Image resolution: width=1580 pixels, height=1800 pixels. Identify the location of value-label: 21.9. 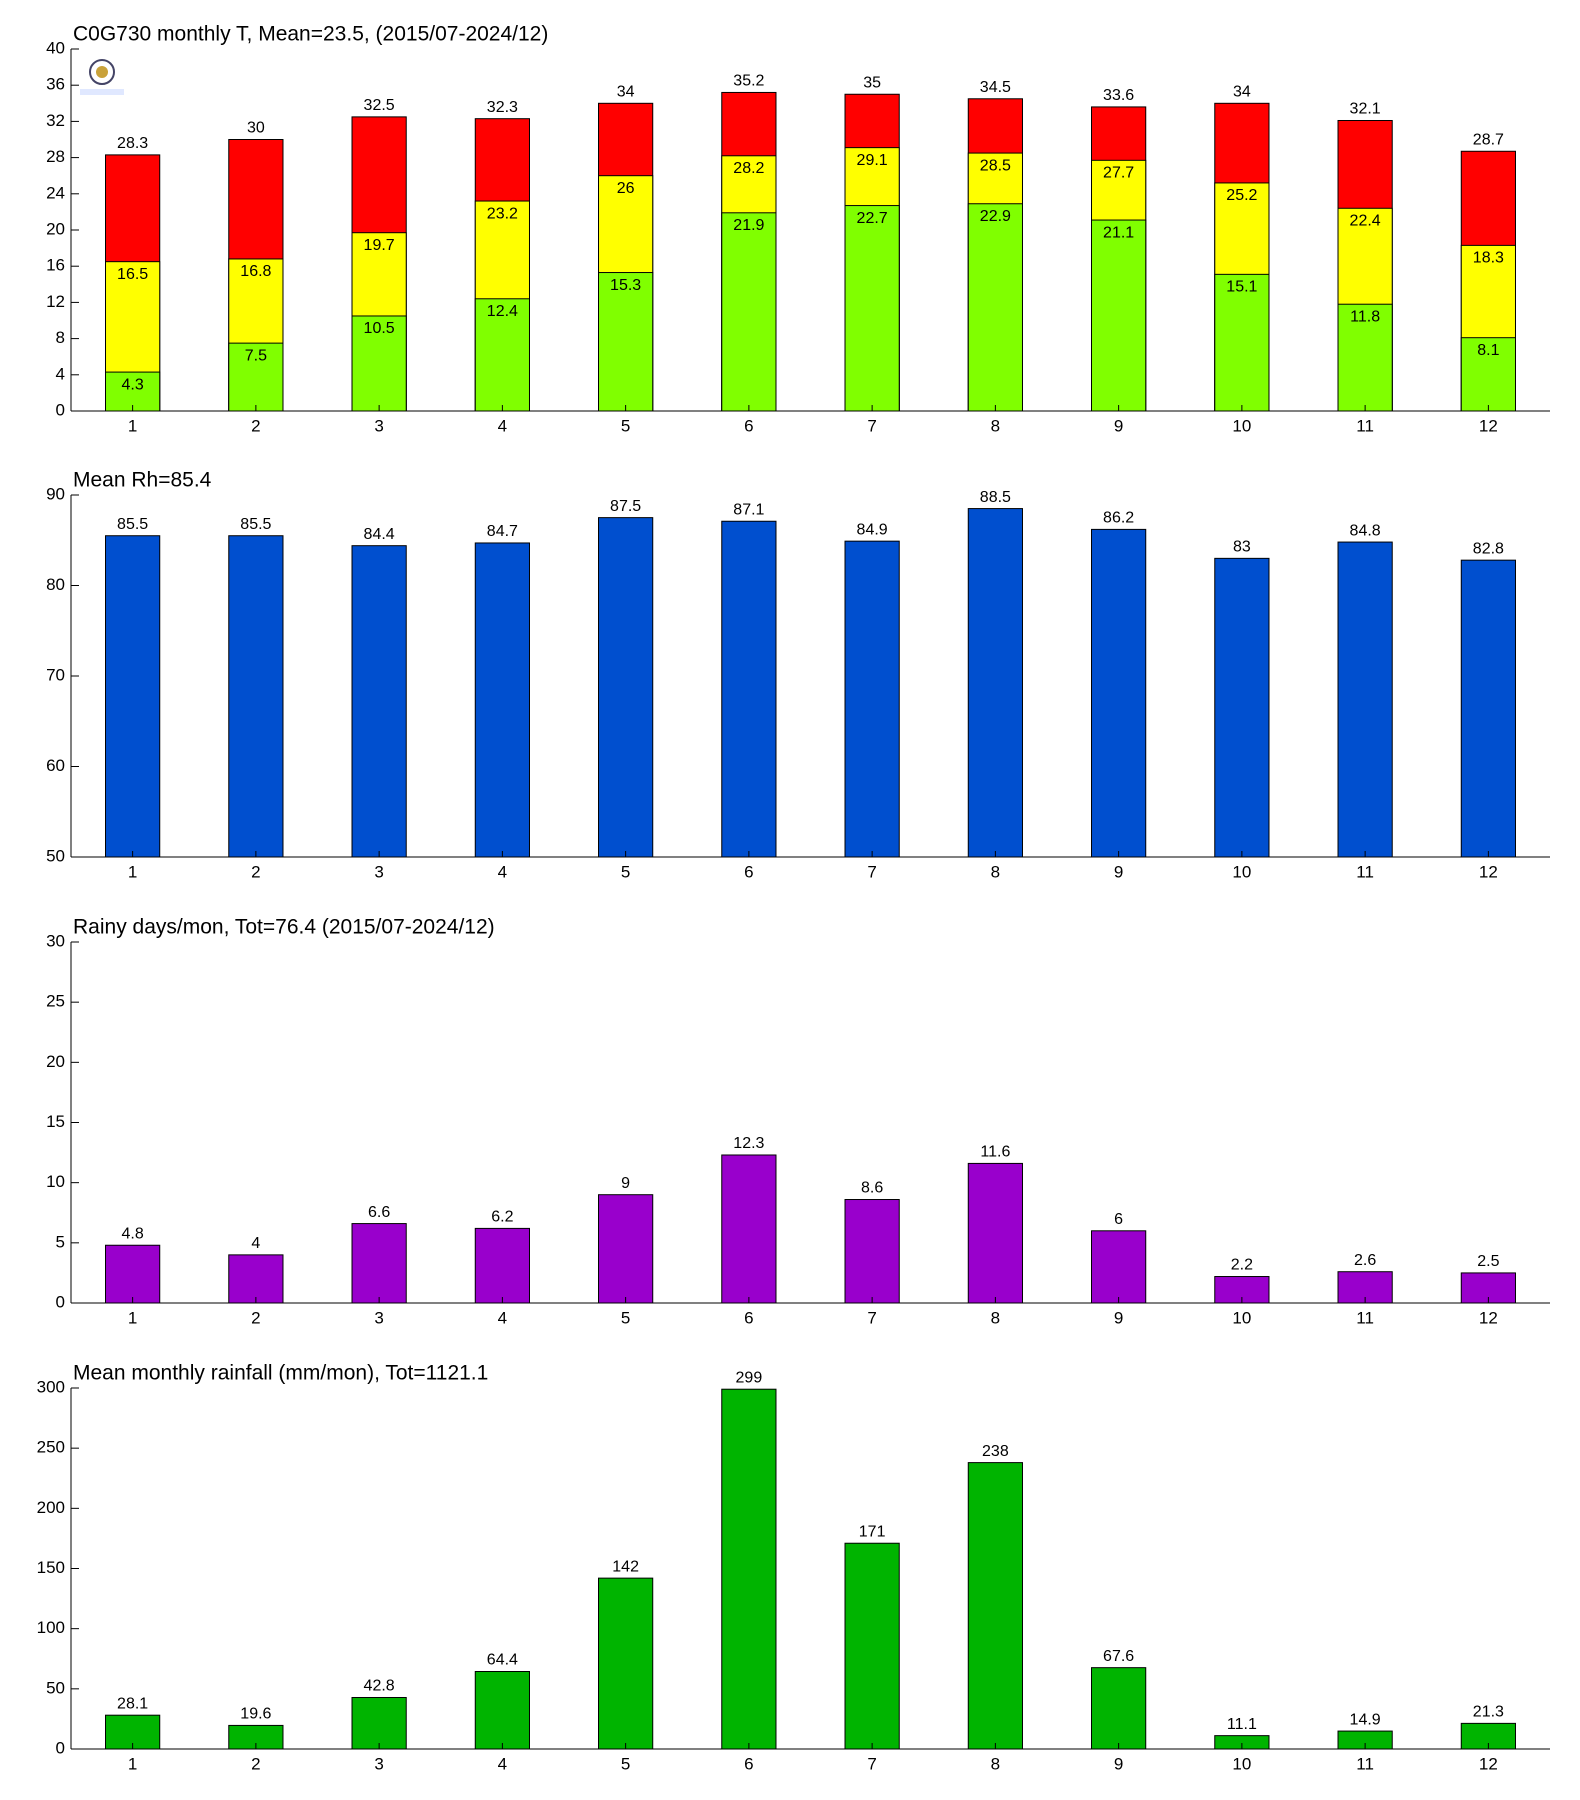
(748, 225).